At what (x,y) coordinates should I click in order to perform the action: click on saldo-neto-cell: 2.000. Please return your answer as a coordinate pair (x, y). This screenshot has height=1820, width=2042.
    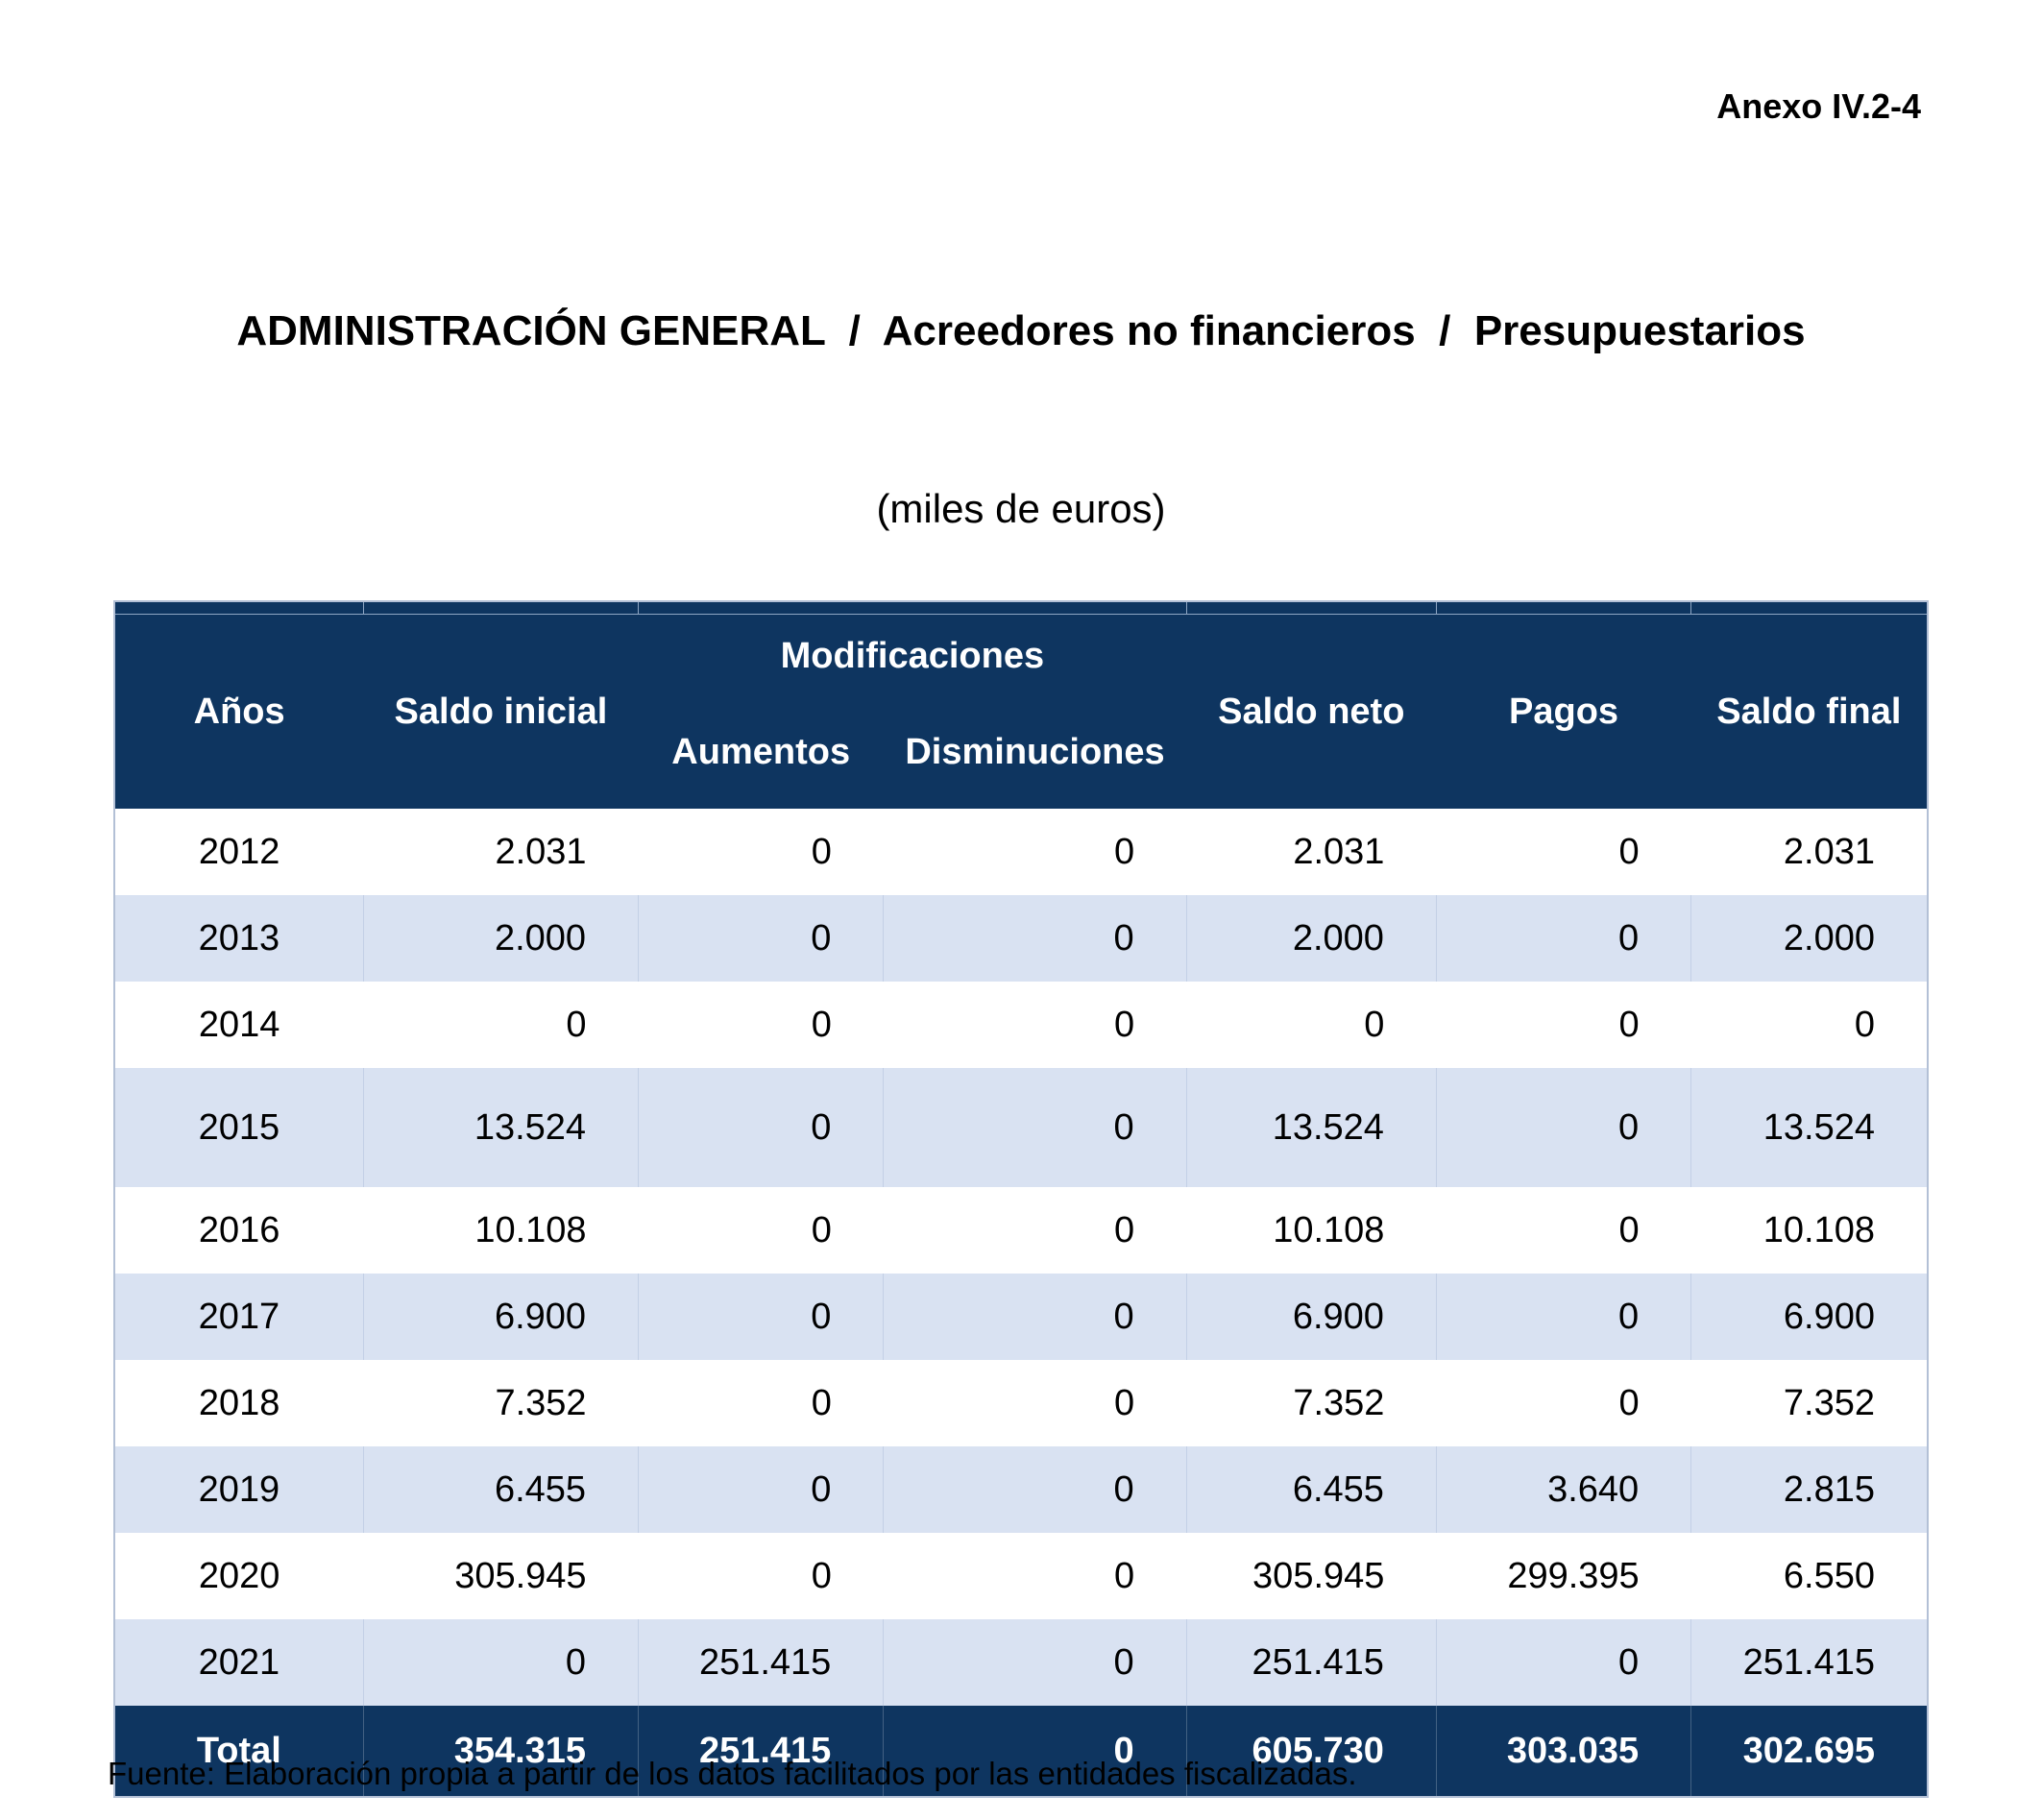
    Looking at the image, I should click on (1311, 939).